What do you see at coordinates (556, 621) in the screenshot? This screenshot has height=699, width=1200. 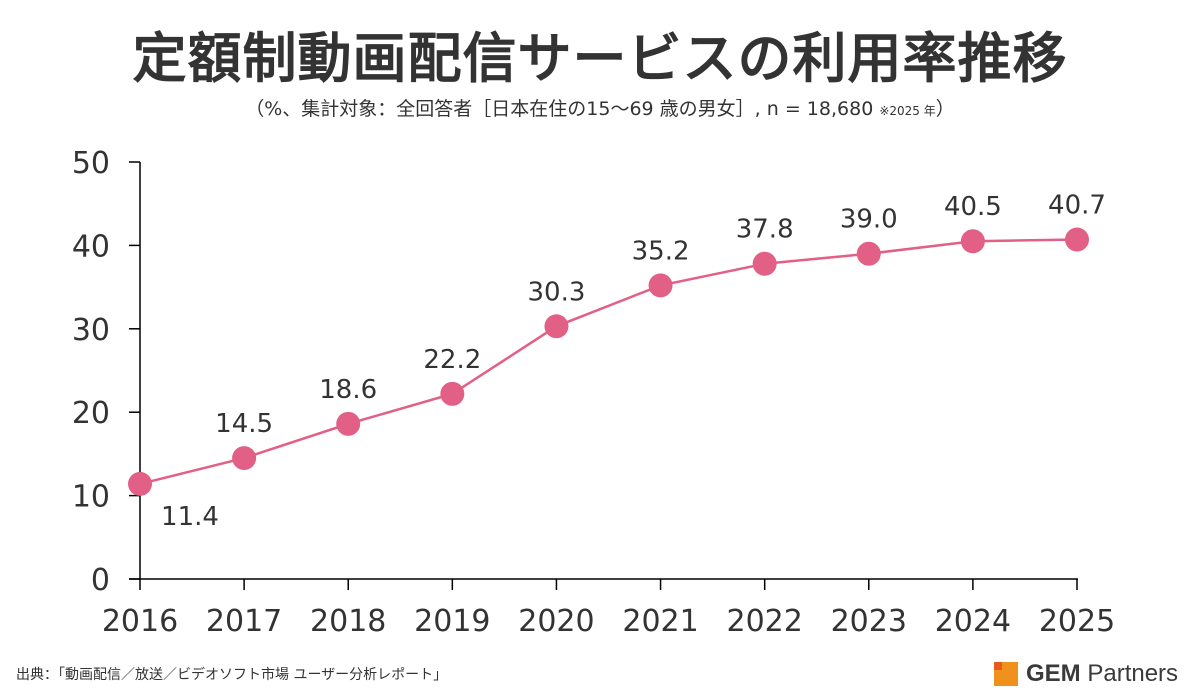 I see `x-tick-label: 2020` at bounding box center [556, 621].